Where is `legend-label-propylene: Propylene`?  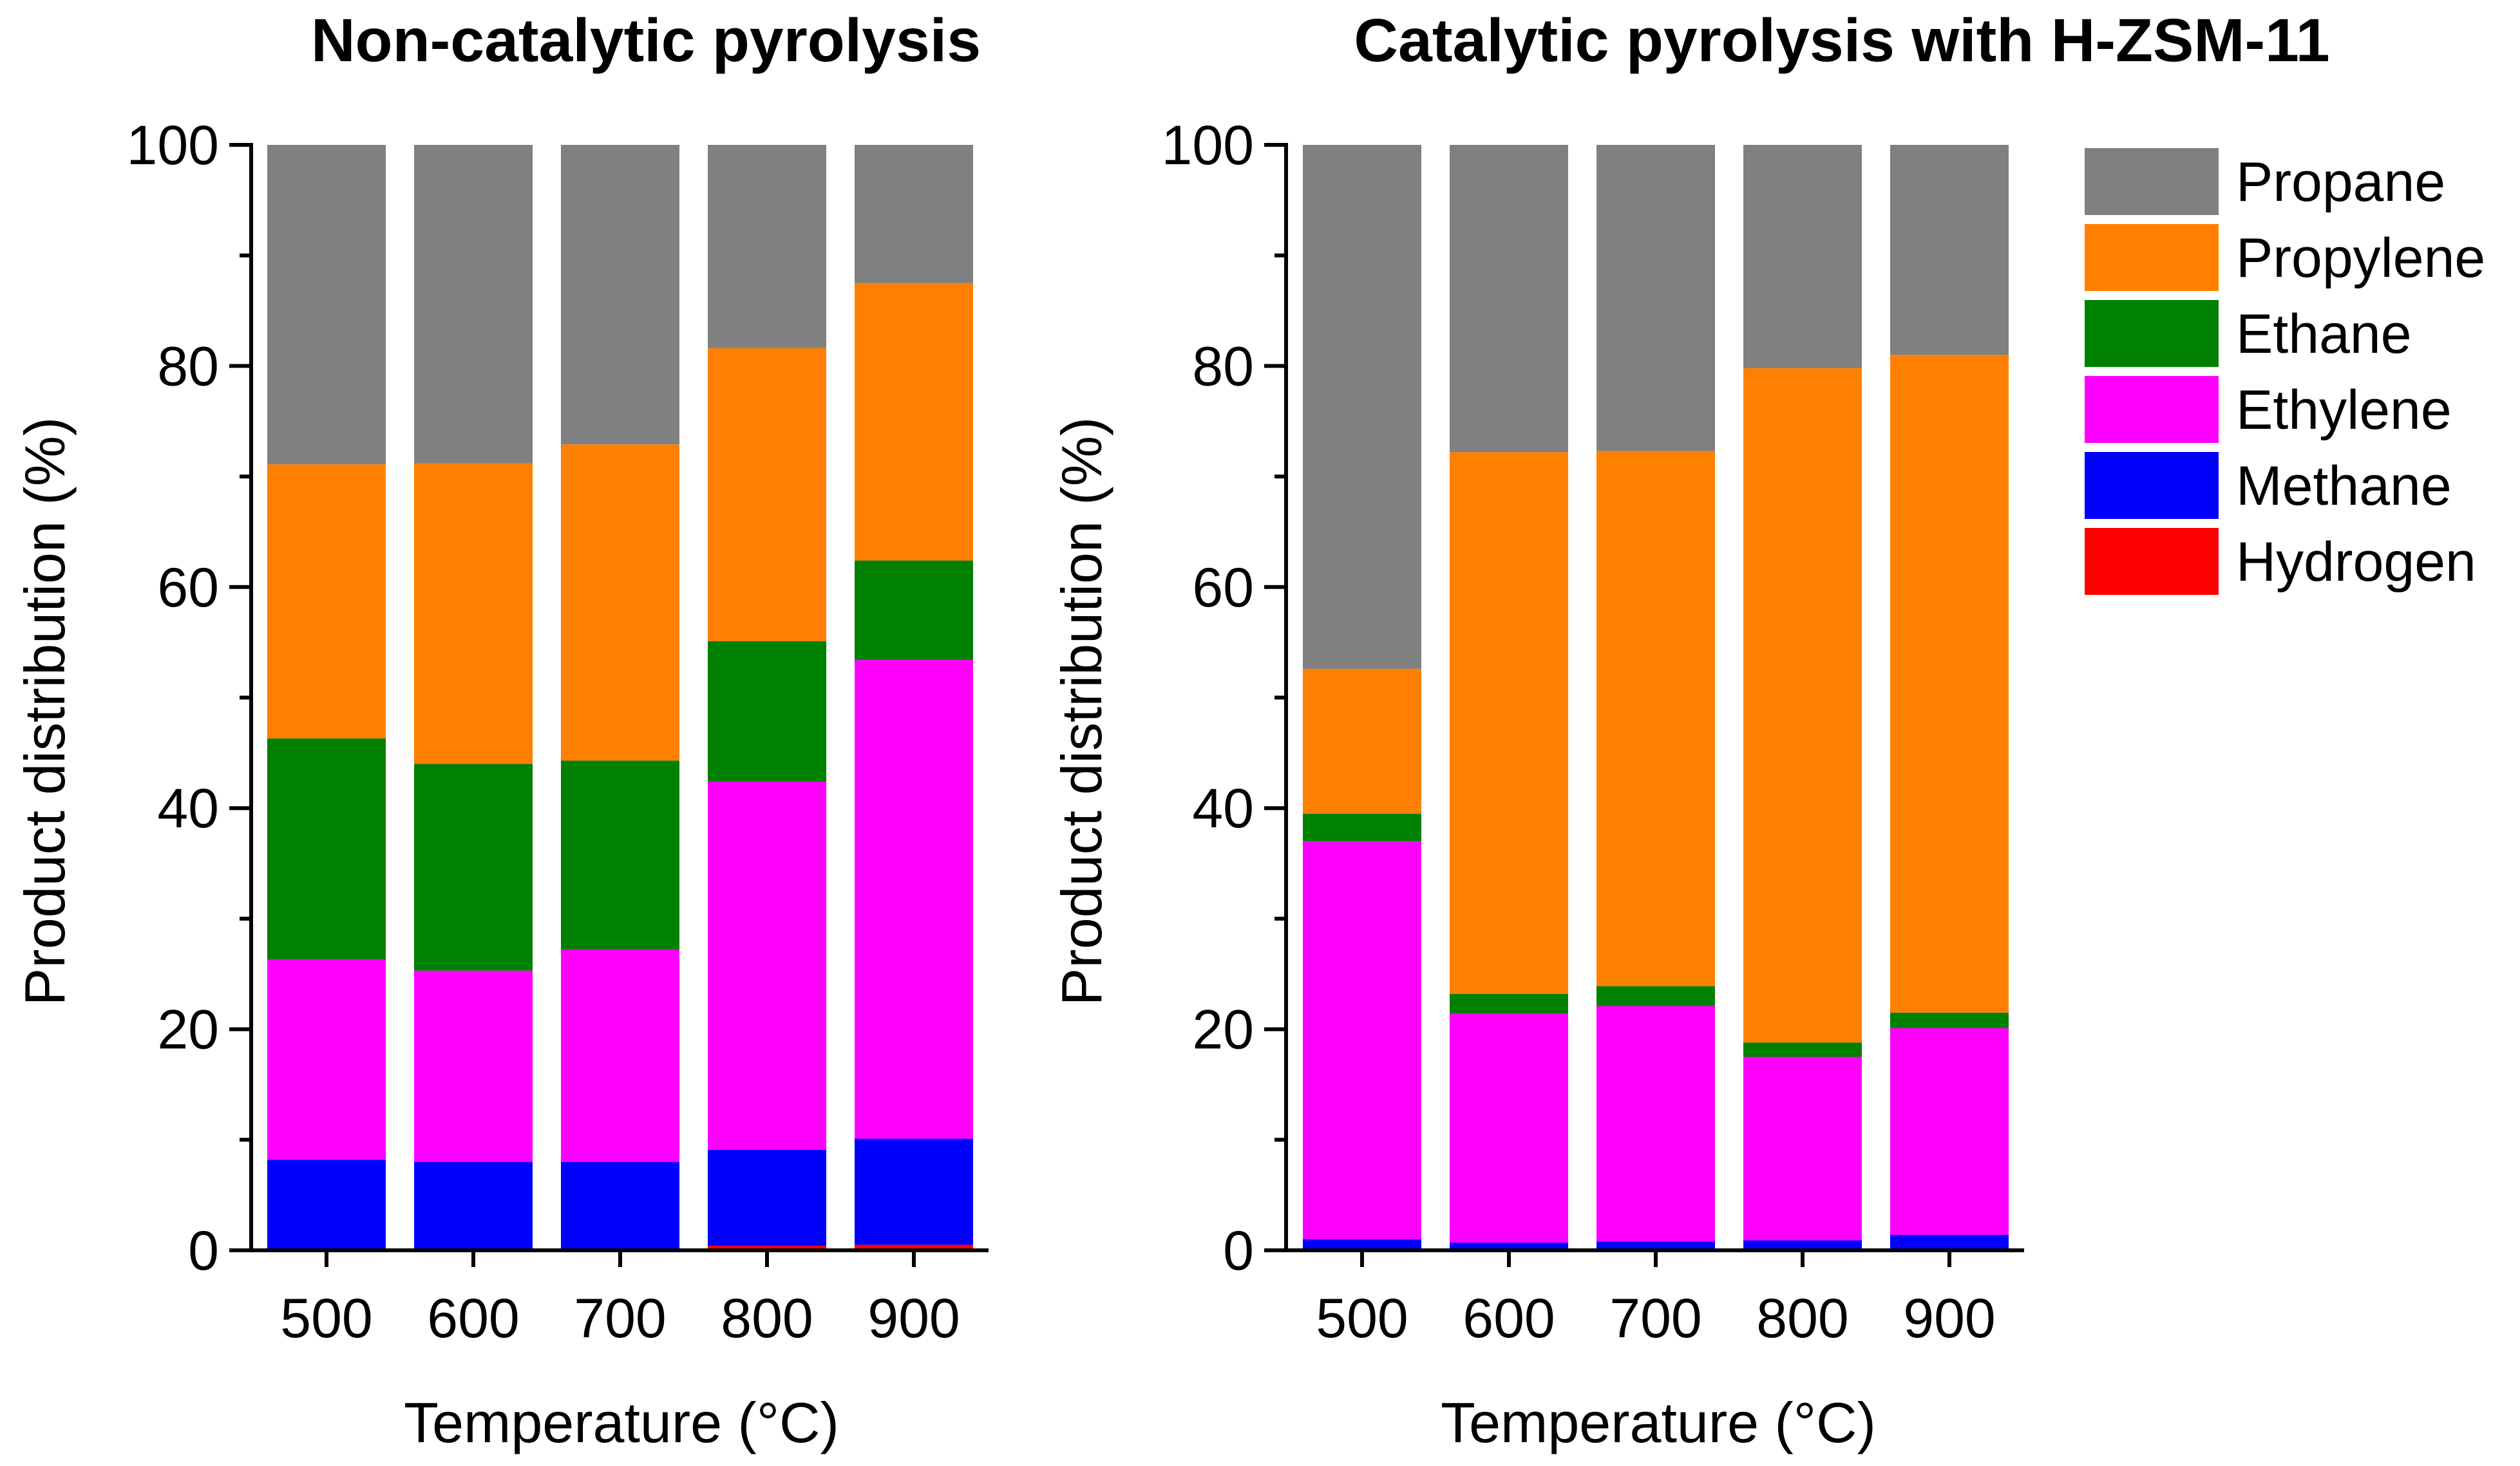
legend-label-propylene: Propylene is located at coordinates (2360, 258).